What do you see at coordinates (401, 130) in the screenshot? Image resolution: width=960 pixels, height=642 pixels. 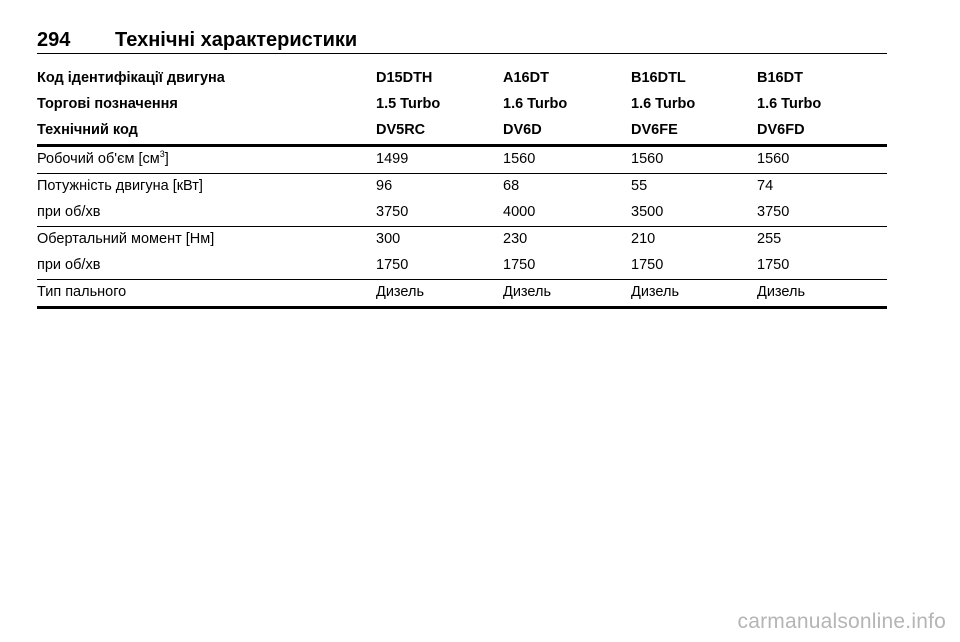 I see `table-cell: DV5RC` at bounding box center [401, 130].